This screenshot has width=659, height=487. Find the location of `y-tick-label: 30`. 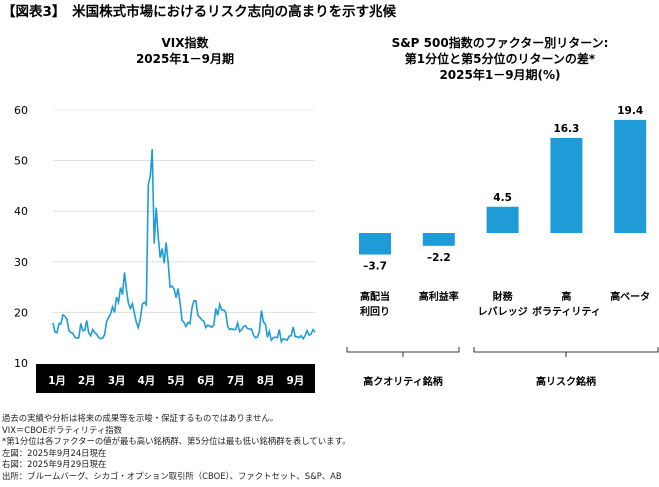

y-tick-label: 30 is located at coordinates (21, 262).